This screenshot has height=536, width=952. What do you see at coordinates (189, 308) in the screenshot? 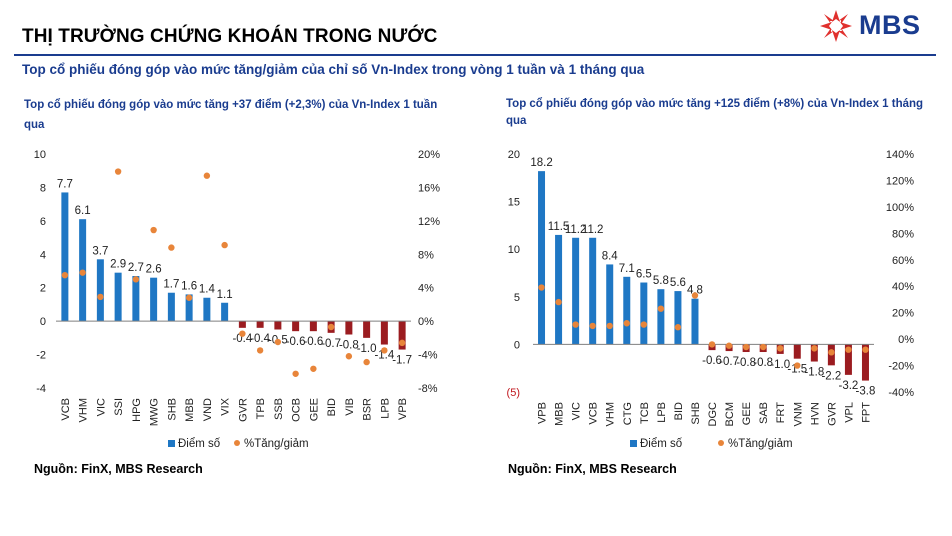
I see `bar-mbb` at bounding box center [189, 308].